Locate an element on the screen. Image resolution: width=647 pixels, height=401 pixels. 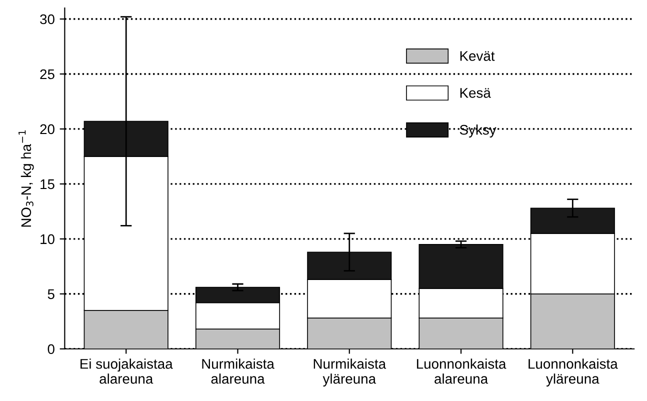
y-tick-label: 10 is located at coordinates (47, 239).